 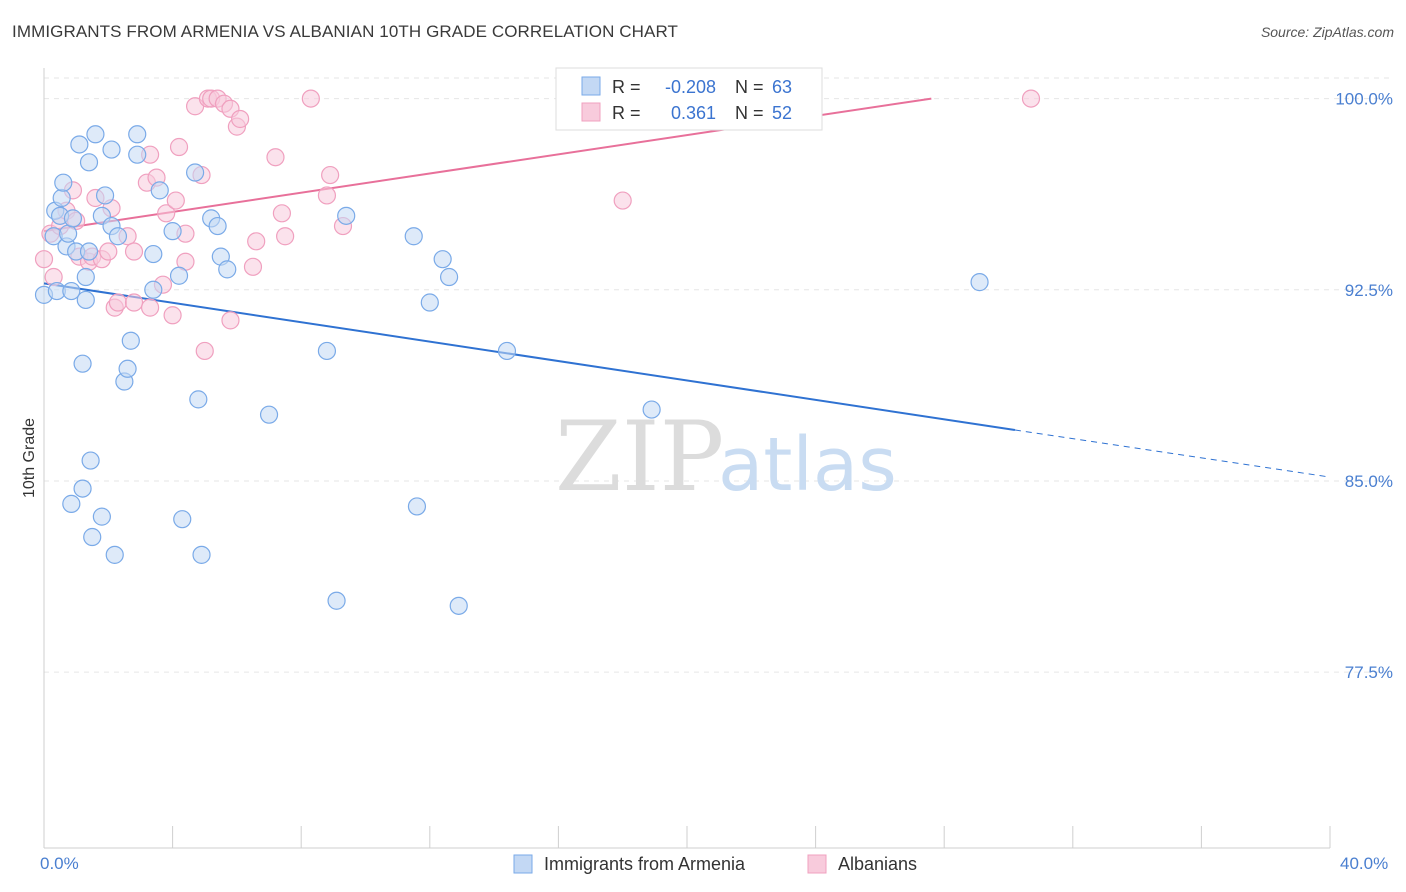 What do you see at coordinates (782, 113) in the screenshot?
I see `legend-n-value-2: 52` at bounding box center [782, 113].